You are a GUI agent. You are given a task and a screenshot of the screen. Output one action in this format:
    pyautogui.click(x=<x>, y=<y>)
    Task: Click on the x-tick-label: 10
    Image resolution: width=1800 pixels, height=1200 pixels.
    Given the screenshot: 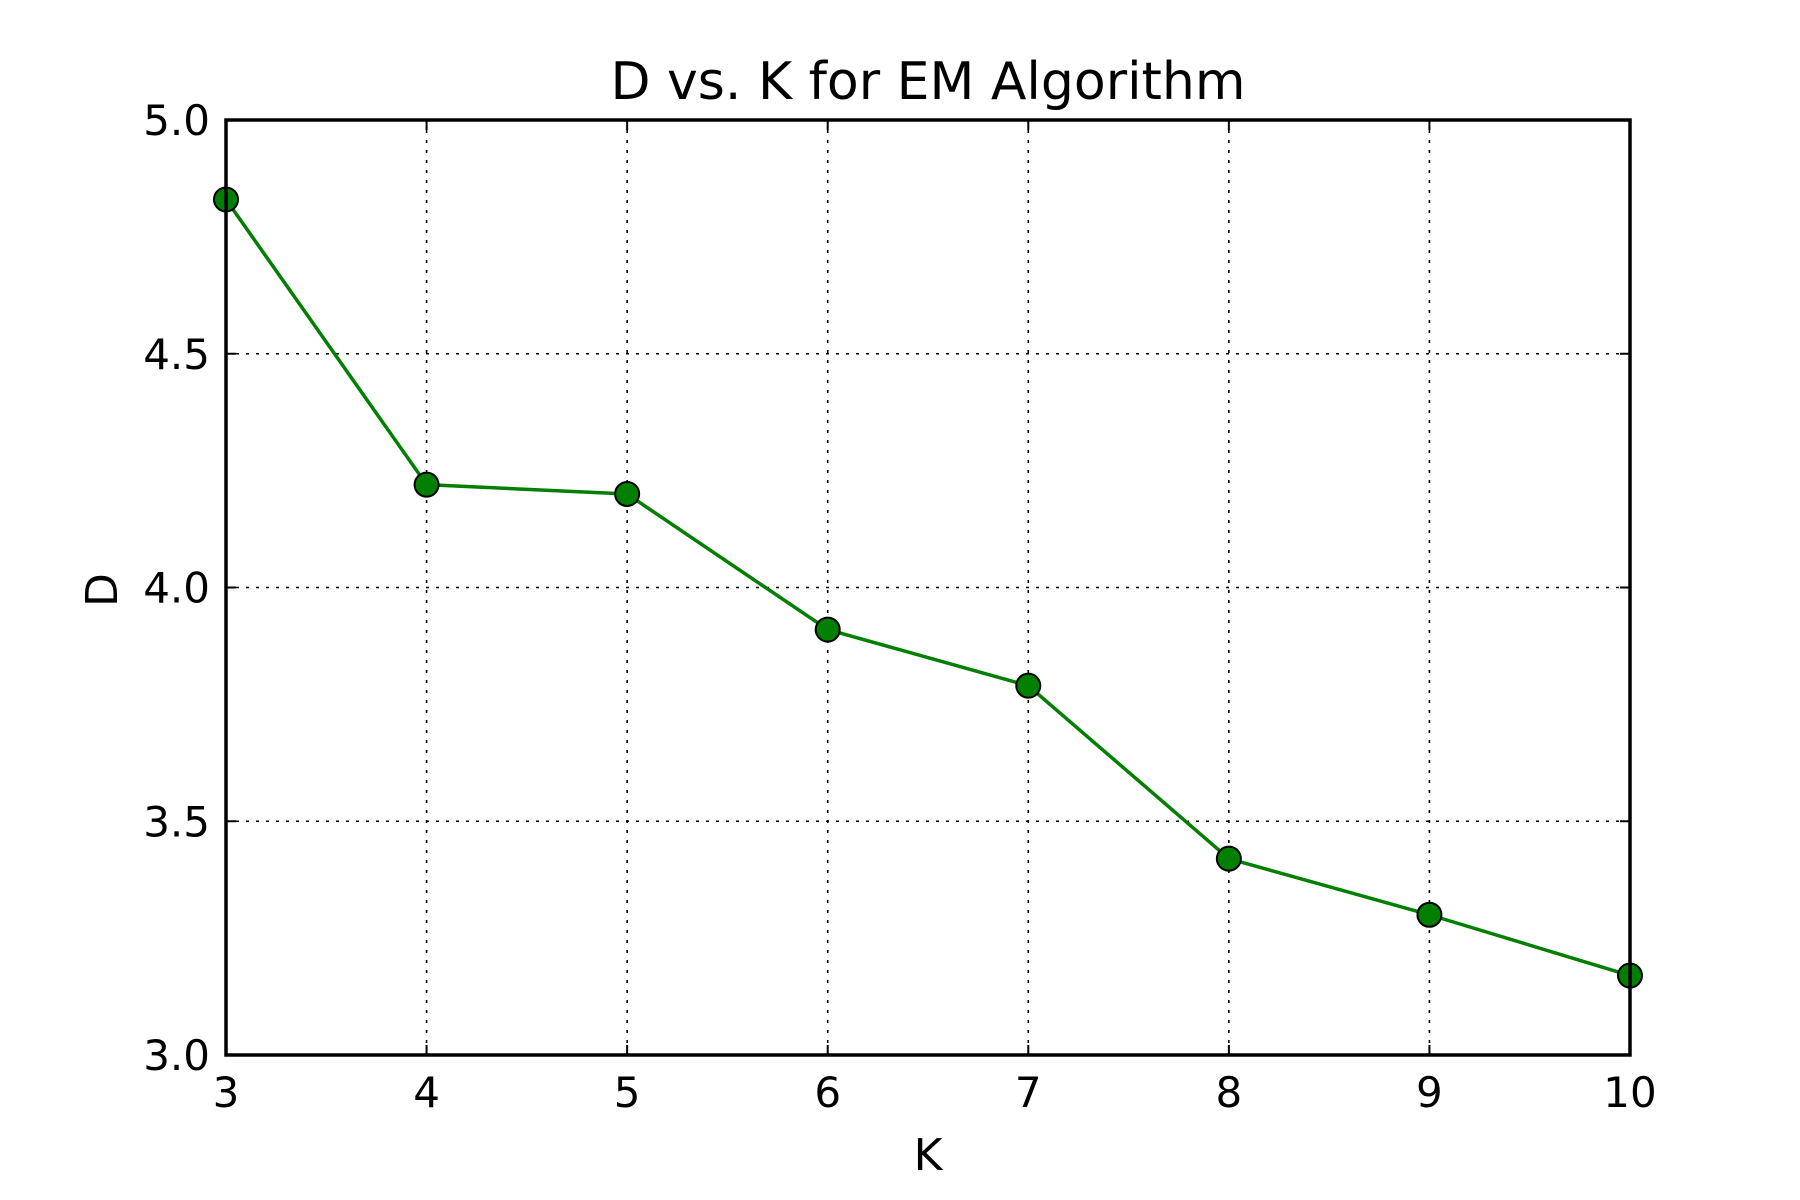 What is the action you would take?
    pyautogui.click(x=1629, y=1092)
    